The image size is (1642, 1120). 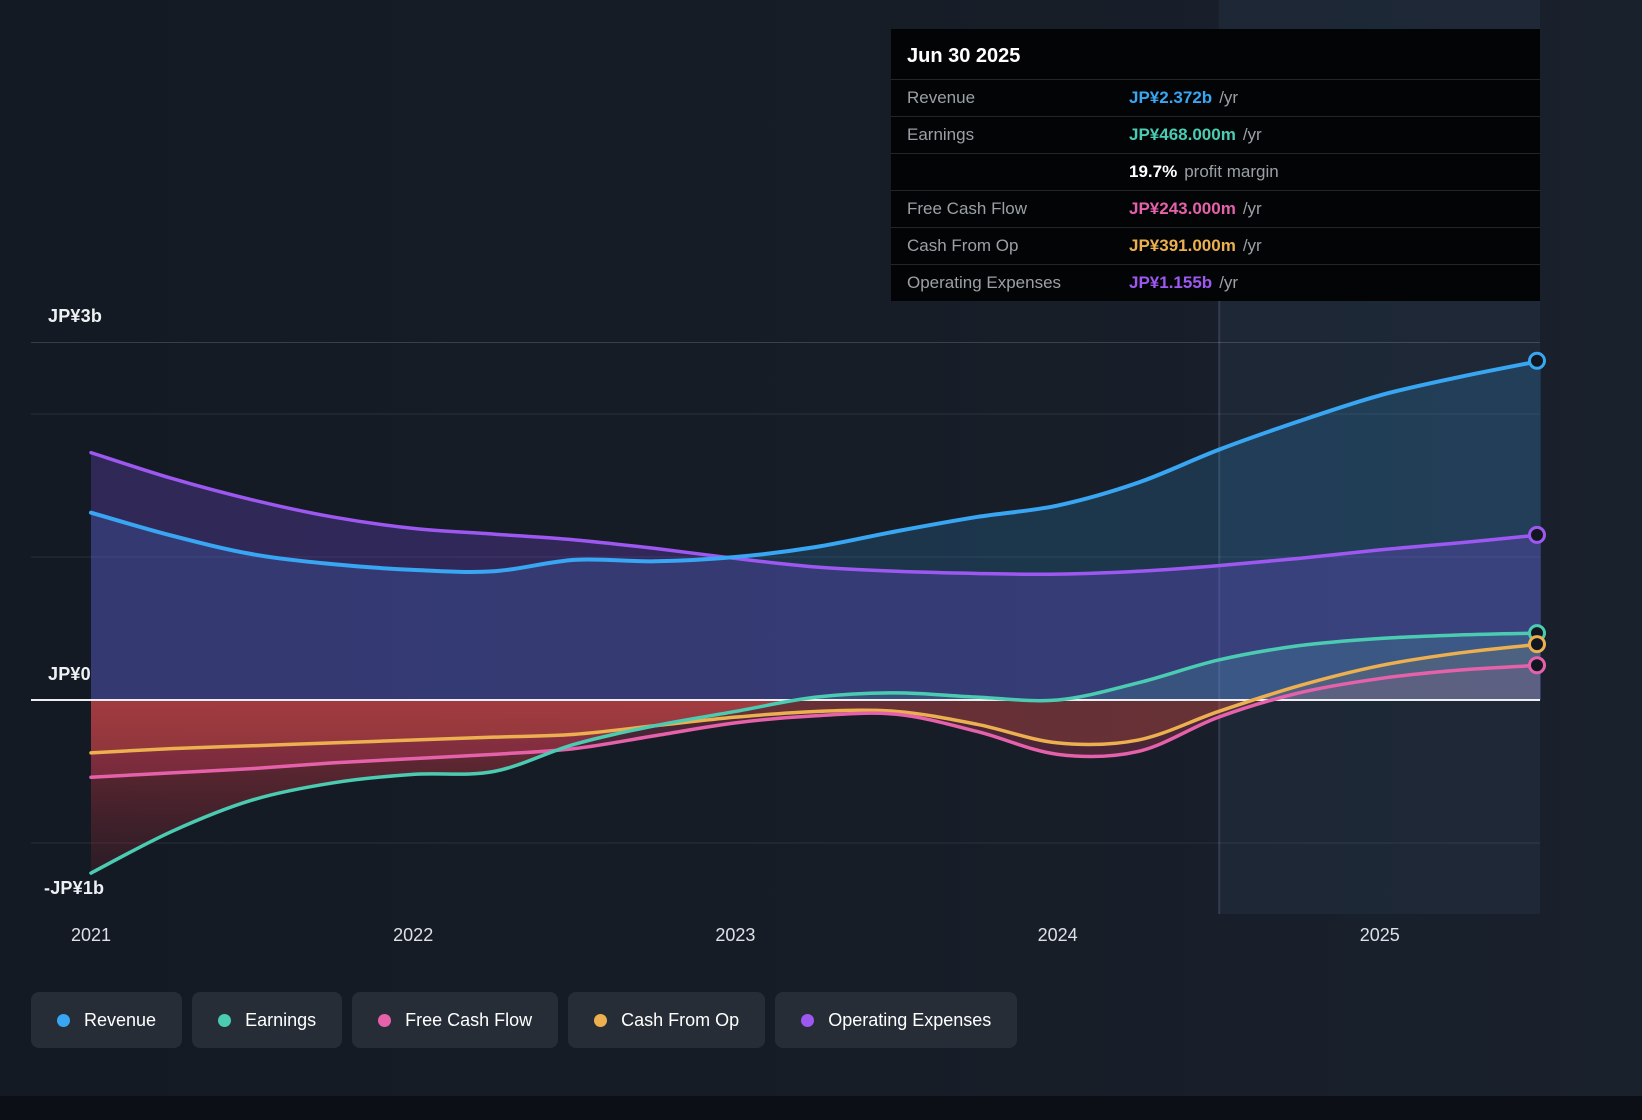 What do you see at coordinates (941, 134) in the screenshot?
I see `tooltip-row-label: Earnings` at bounding box center [941, 134].